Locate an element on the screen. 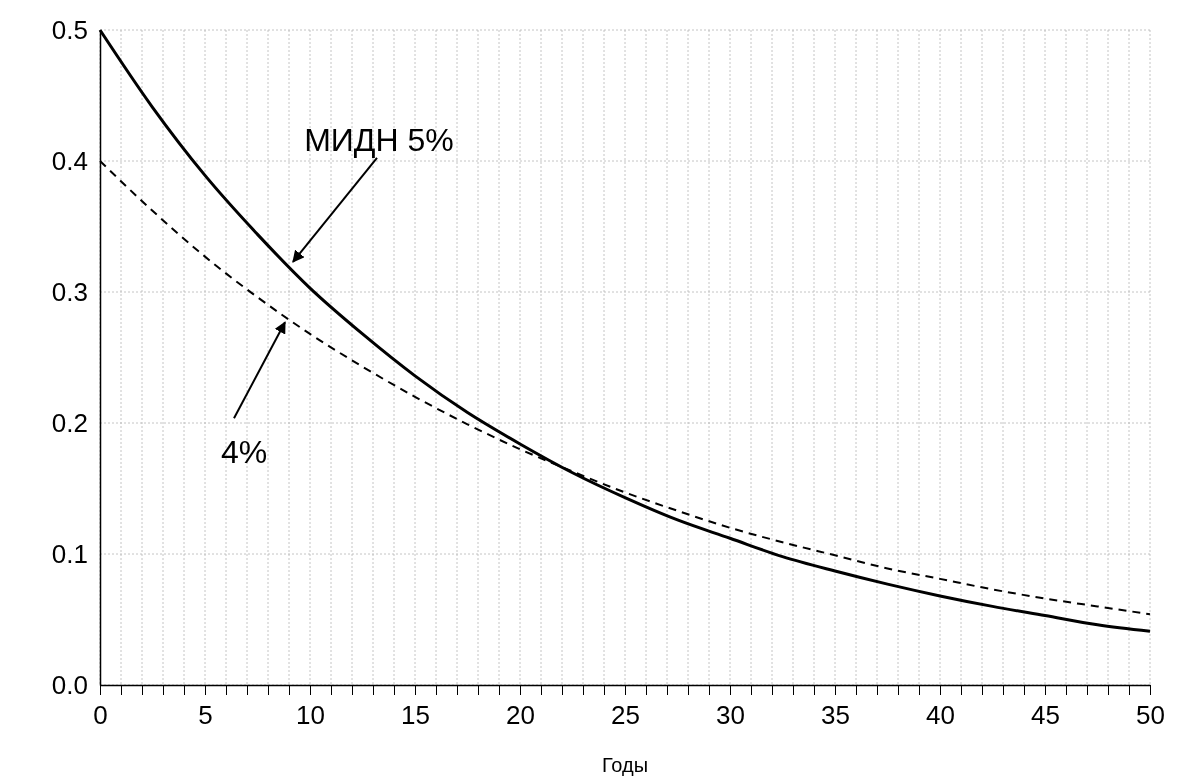 This screenshot has height=780, width=1190. annotation: МИДН 5% is located at coordinates (379, 139).